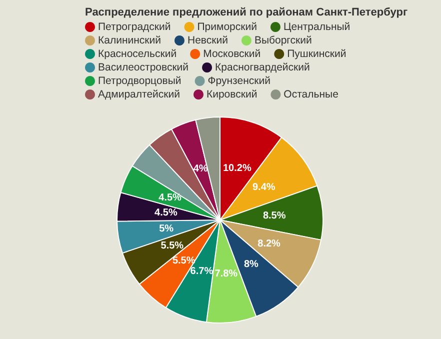  I want to click on data-label: 10.2%, so click(237, 168).